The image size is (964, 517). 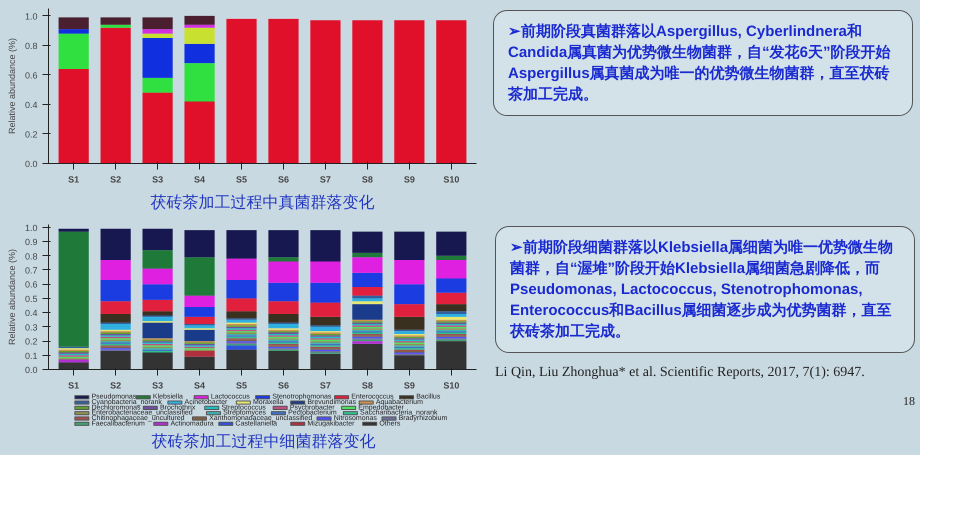 I want to click on y-tick-label: 0.7, so click(x=31, y=270).